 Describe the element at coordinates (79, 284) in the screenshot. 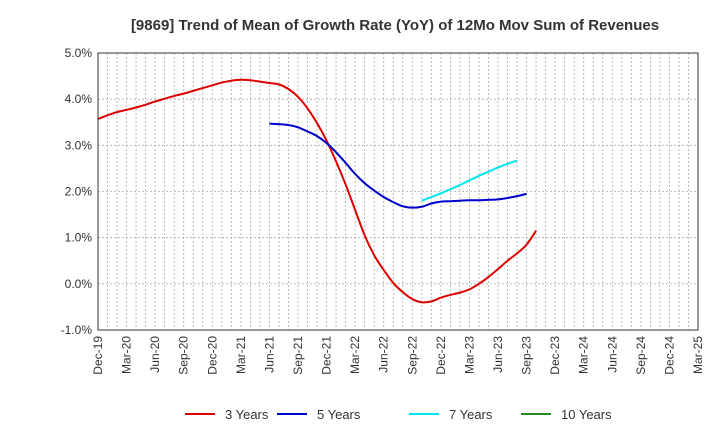

I see `y-tick-label: 0.0%` at that location.